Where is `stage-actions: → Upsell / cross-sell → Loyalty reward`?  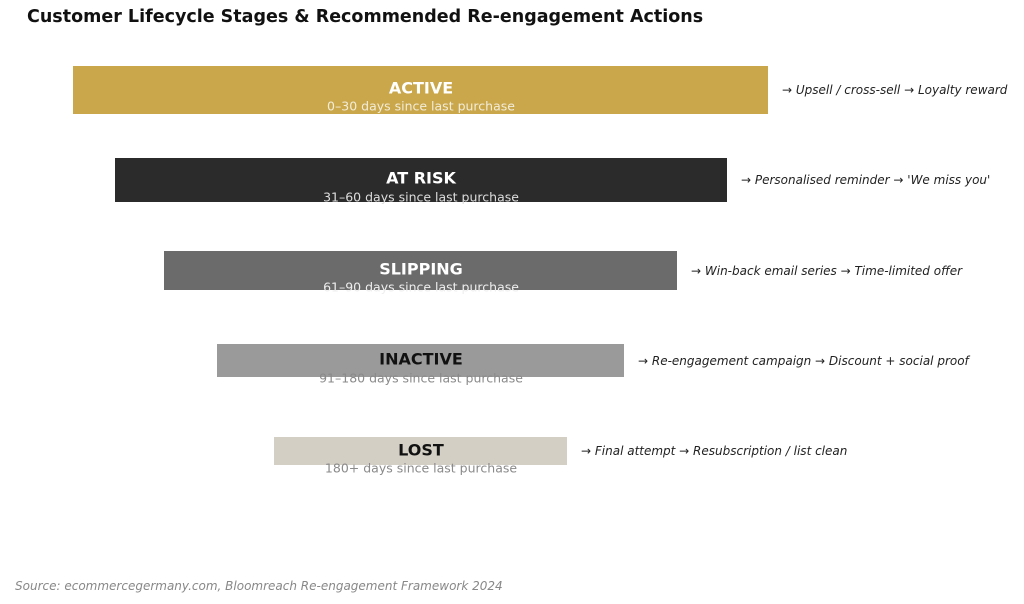 stage-actions: → Upsell / cross-sell → Loyalty reward is located at coordinates (895, 90).